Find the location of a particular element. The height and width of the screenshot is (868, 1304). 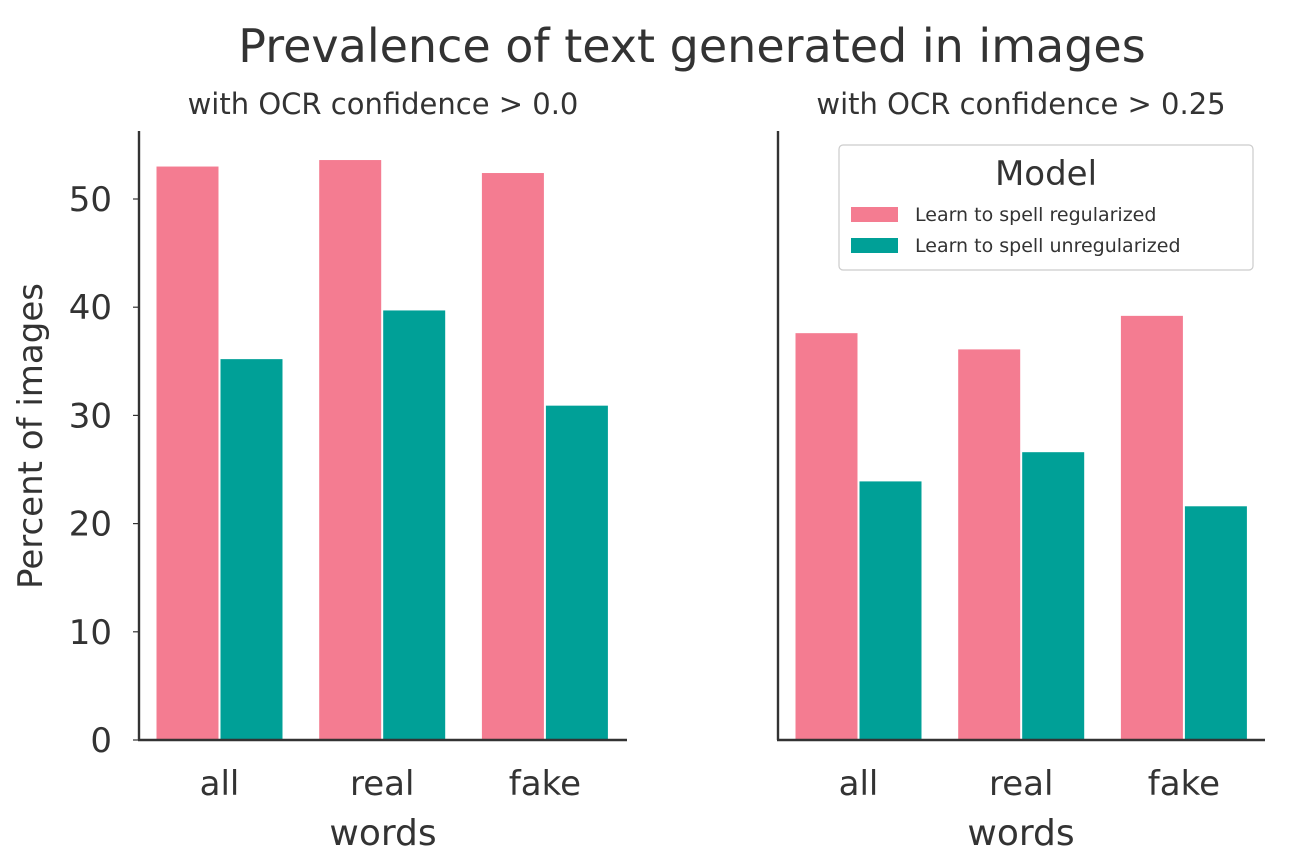

bar-left-real-unregularized is located at coordinates (414, 525).